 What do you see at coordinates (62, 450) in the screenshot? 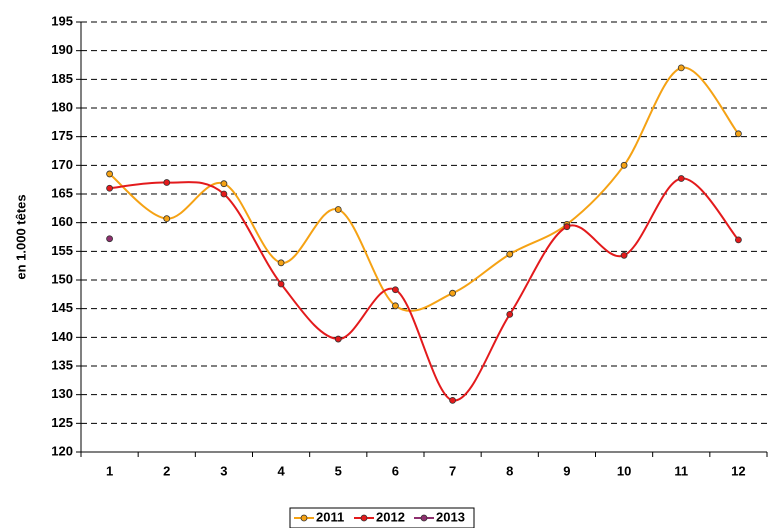
I see `y-tick-label: 120` at bounding box center [62, 450].